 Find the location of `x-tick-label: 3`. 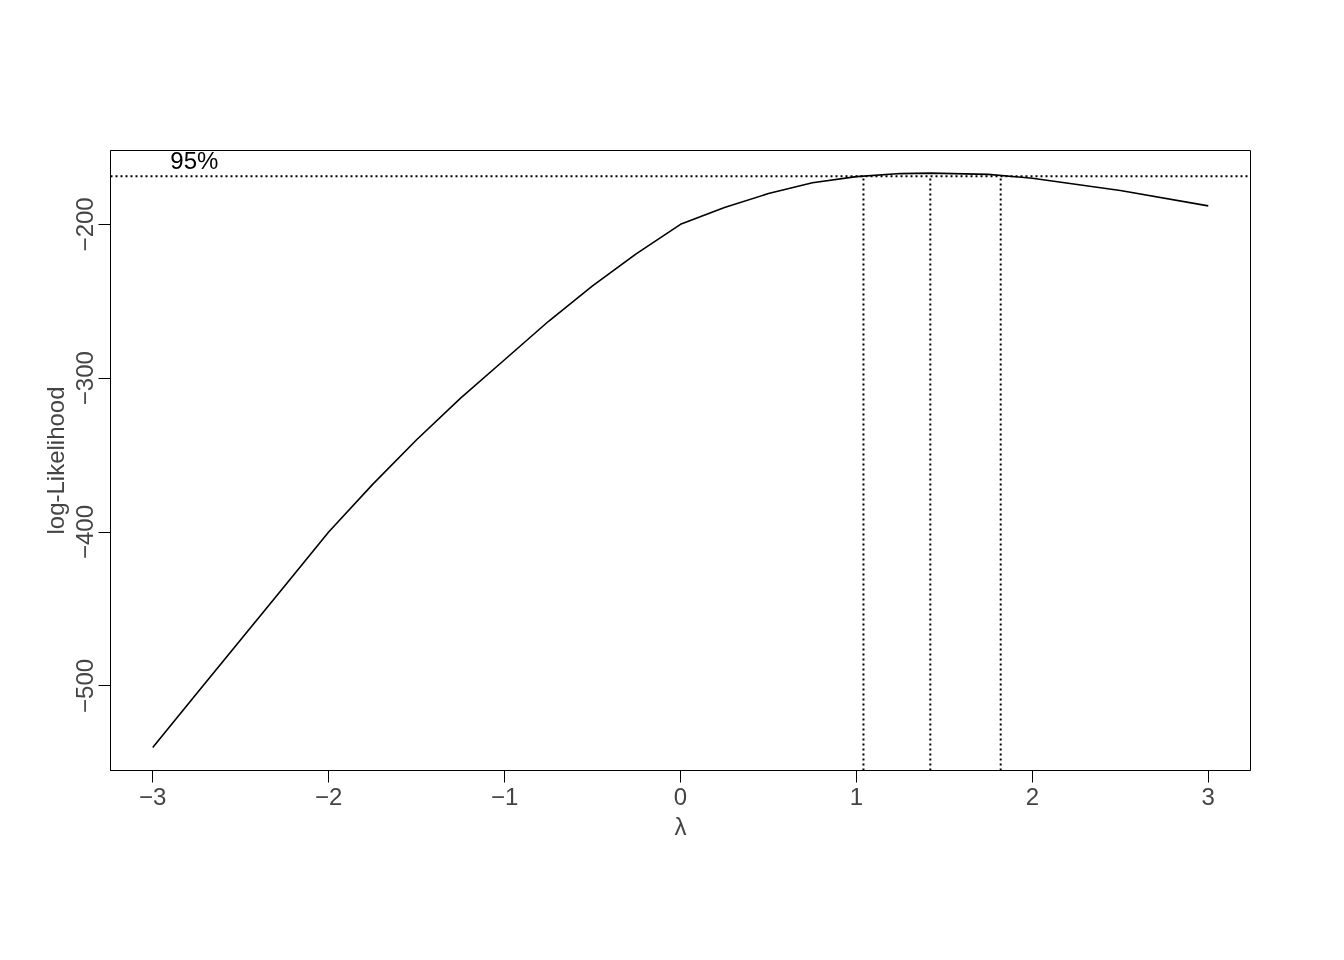

x-tick-label: 3 is located at coordinates (1208, 796).